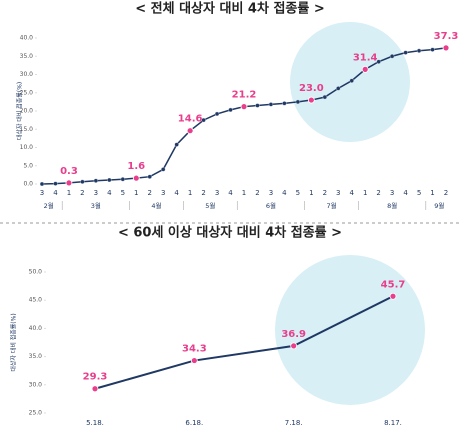  Describe the element at coordinates (95, 377) in the screenshot. I see `value-label: 29.3` at that location.